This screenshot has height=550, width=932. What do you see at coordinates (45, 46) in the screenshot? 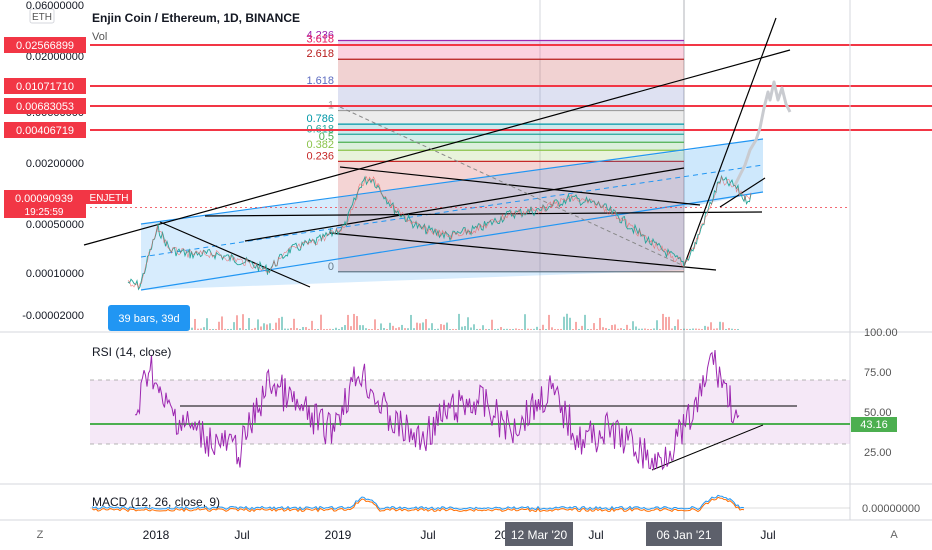
I see `level-badge-text: 0.02566899` at bounding box center [45, 46].